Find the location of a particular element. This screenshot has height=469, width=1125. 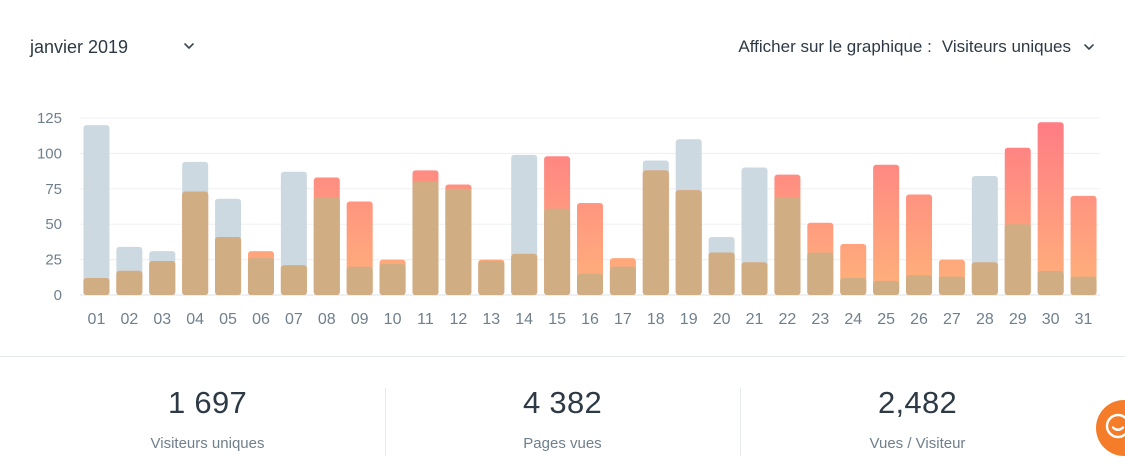

x-tick-label: 31 is located at coordinates (1084, 319).